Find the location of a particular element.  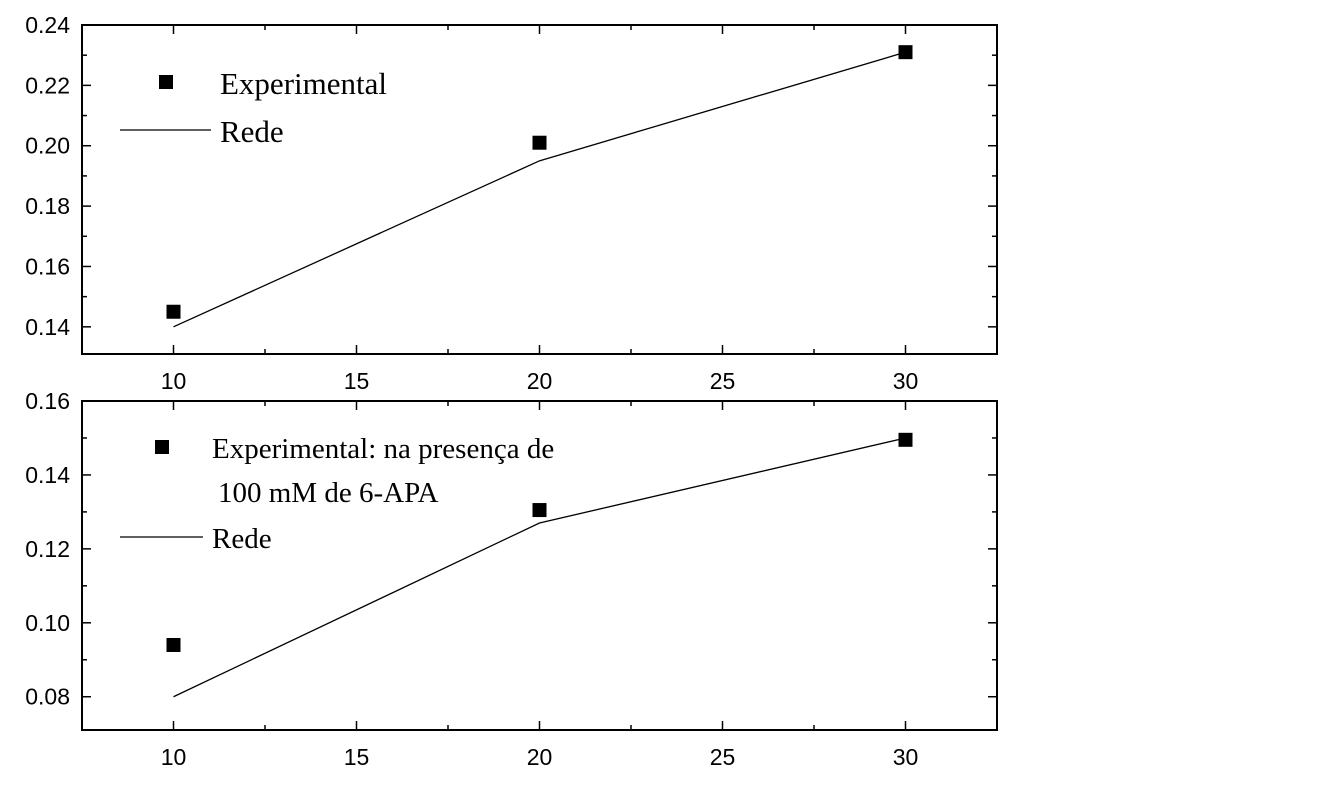

y-tick-label: 0.22 is located at coordinates (47, 85).